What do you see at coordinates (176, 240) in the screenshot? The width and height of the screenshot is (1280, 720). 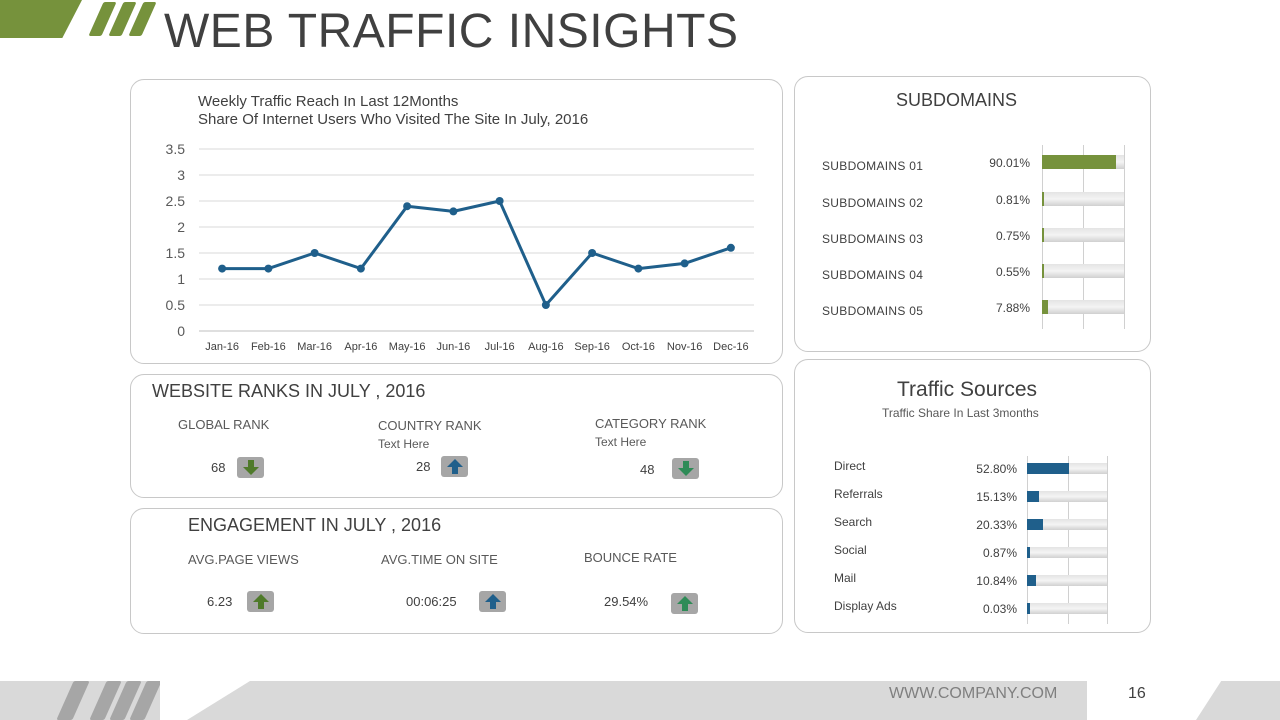 I see `chart-y-axis: 0 0.5 1 1.5 2 2.5 3 3.5` at bounding box center [176, 240].